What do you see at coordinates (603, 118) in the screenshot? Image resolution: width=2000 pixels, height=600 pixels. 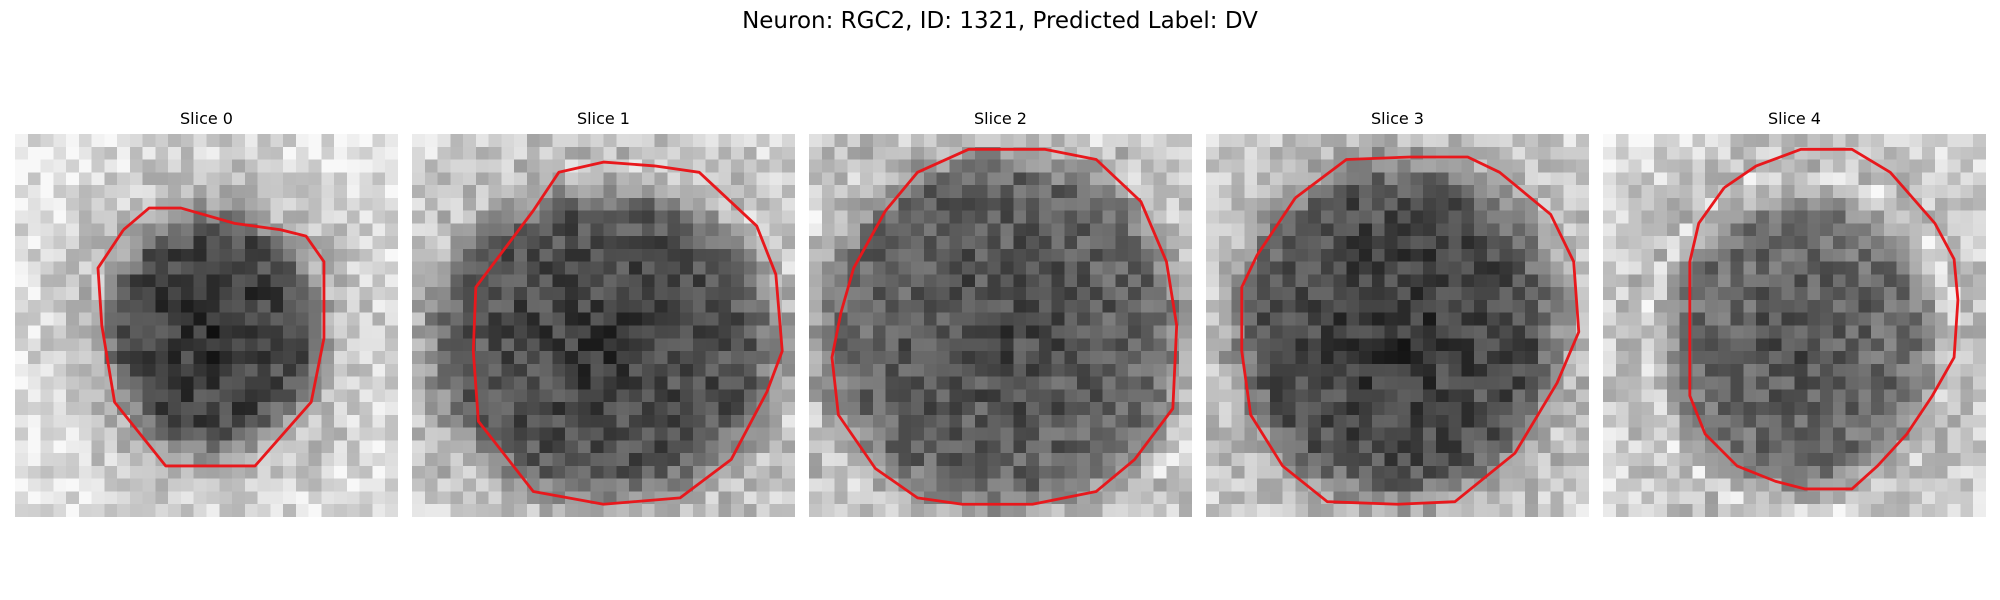 I see `slice-title-1: Slice 1` at bounding box center [603, 118].